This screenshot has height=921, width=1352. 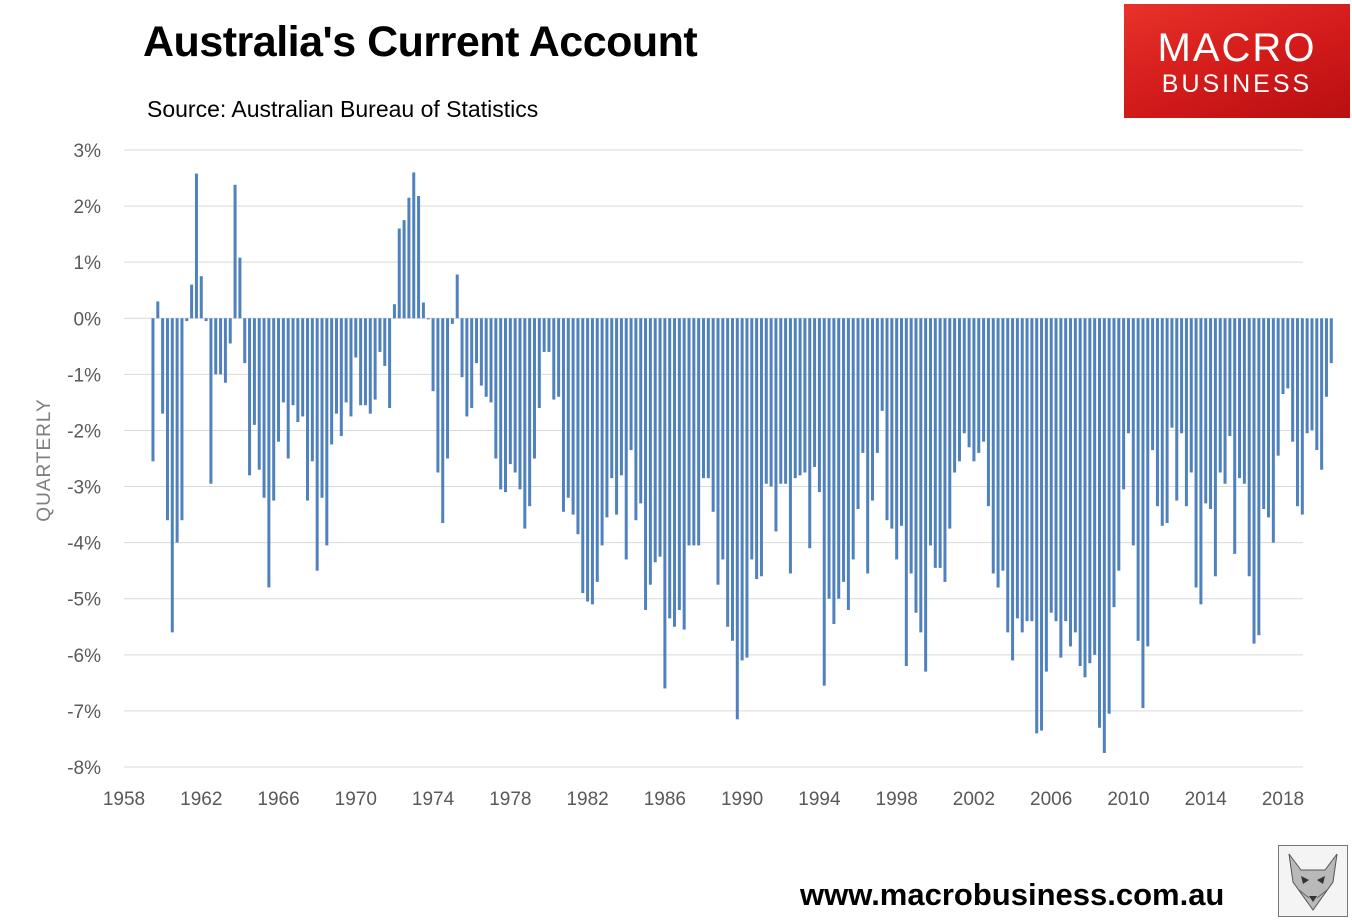 I want to click on wolf-logo-icon, so click(x=1313, y=881).